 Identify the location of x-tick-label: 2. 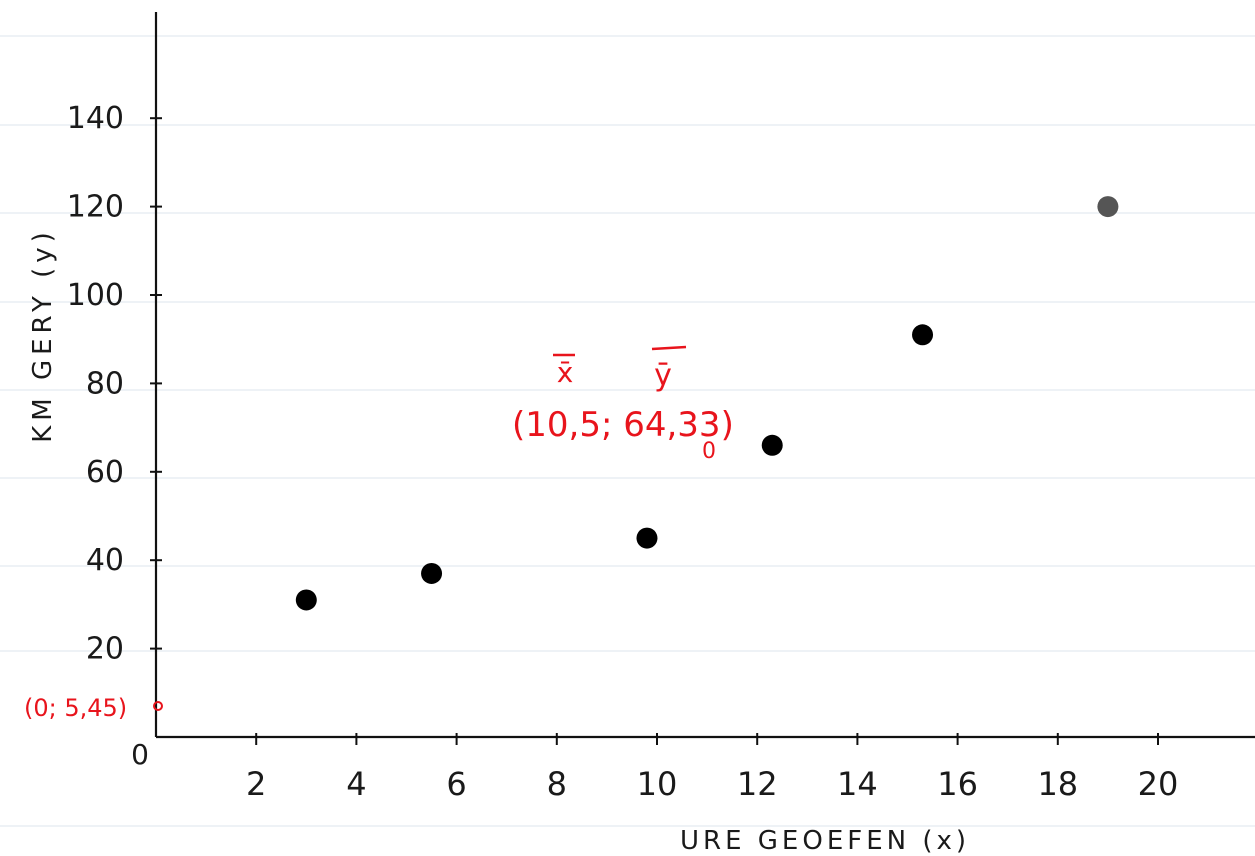
(256, 784).